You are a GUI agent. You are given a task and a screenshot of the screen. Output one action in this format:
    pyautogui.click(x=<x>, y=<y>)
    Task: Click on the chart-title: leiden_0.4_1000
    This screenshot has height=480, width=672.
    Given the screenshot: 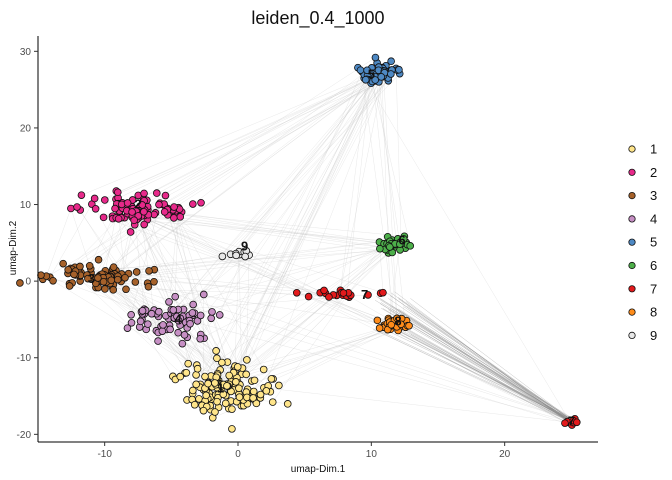 What is the action you would take?
    pyautogui.click(x=317, y=18)
    